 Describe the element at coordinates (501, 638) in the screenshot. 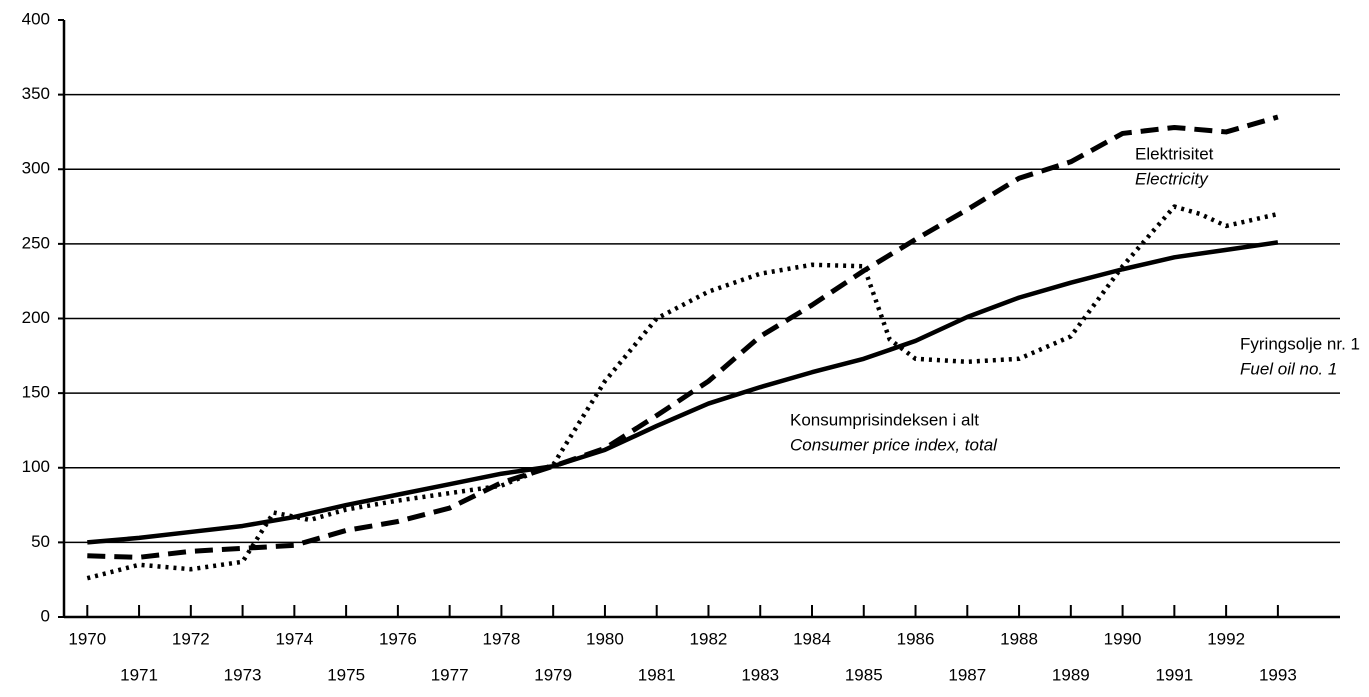

I see `x-tick-label: 1978` at that location.